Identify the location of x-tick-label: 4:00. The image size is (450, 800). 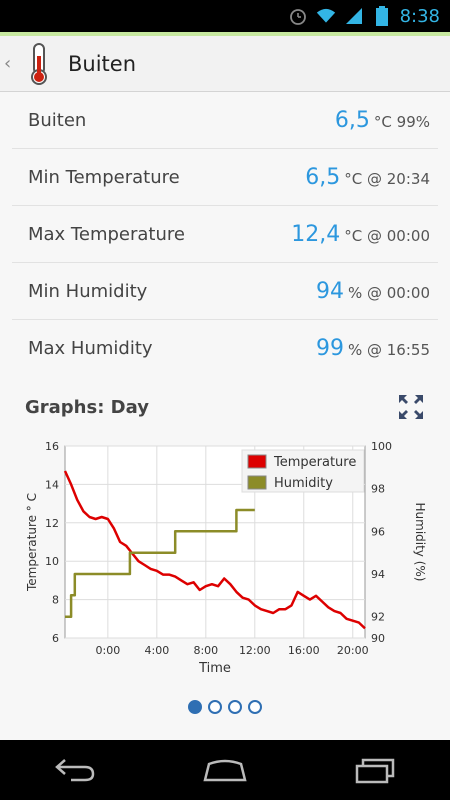
(156, 650).